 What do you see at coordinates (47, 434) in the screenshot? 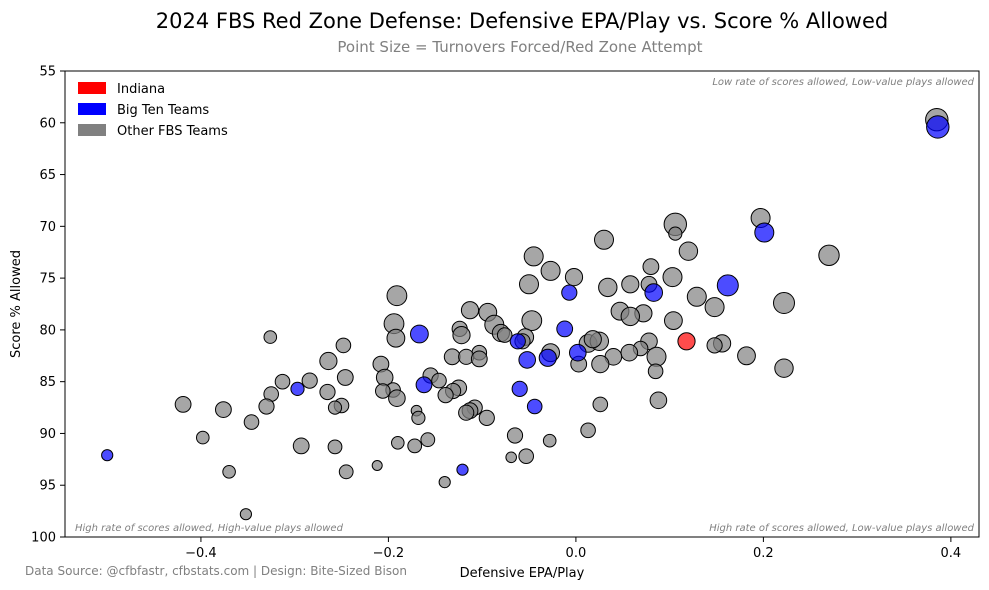
I see `y-tick-label-7: 90` at bounding box center [47, 434].